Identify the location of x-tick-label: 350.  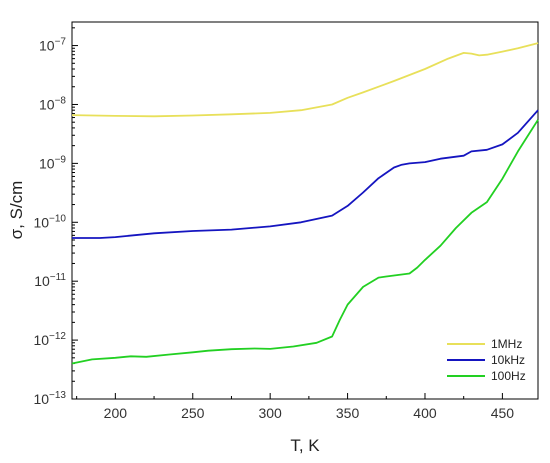
(348, 413).